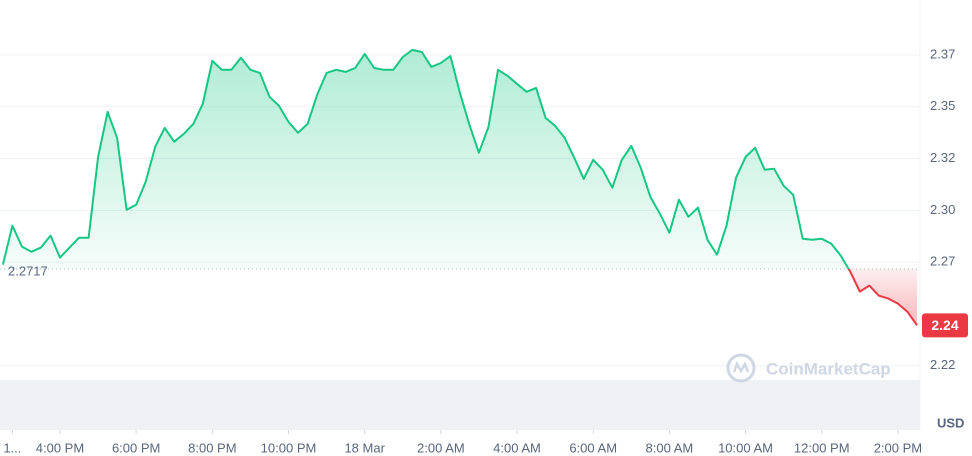  Describe the element at coordinates (517, 447) in the screenshot. I see `x-tick-label: 4:00 AM` at that location.